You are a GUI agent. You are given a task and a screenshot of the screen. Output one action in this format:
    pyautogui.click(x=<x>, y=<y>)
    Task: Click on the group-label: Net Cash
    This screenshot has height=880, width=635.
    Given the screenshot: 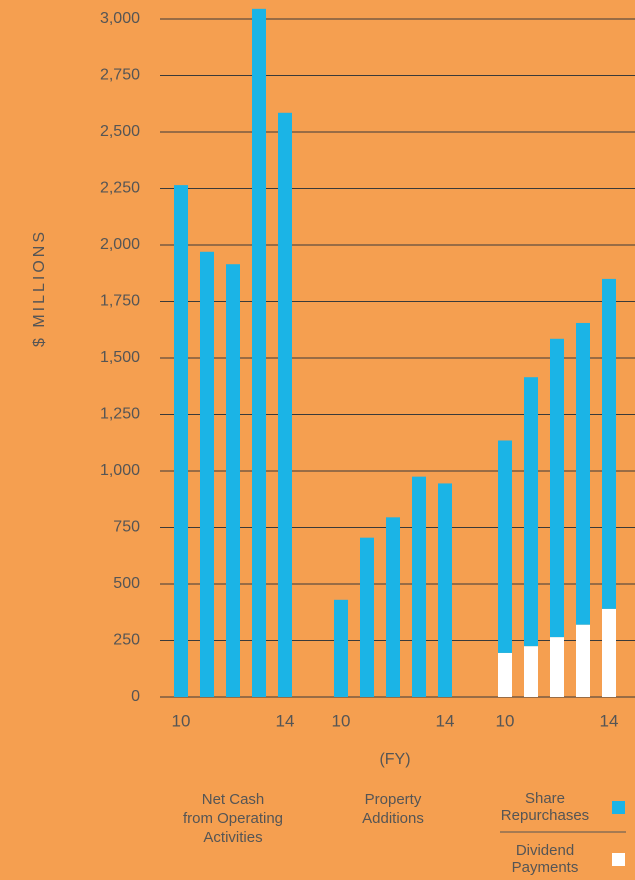 What is the action you would take?
    pyautogui.click(x=233, y=799)
    